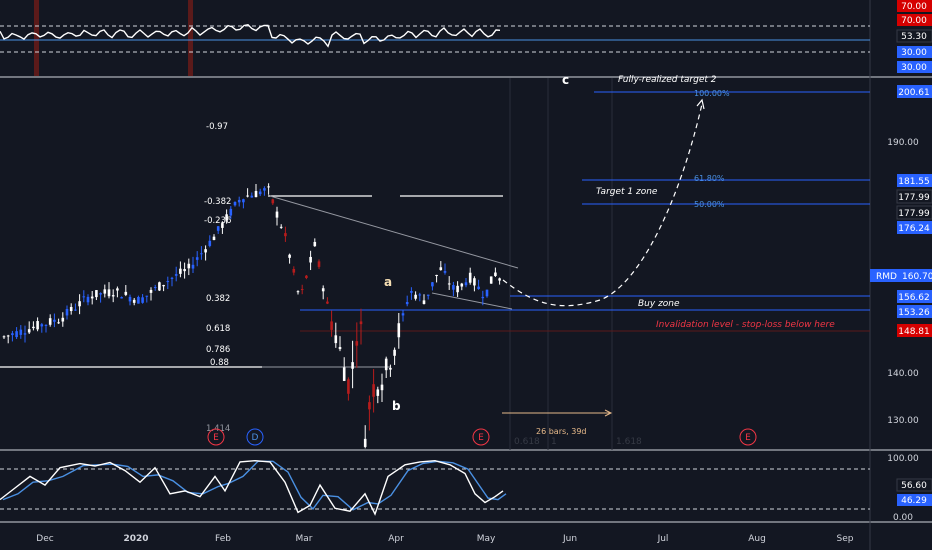 The width and height of the screenshot is (932, 550). Describe the element at coordinates (527, 442) in the screenshot. I see `proj-0618-label: 0.618` at that location.